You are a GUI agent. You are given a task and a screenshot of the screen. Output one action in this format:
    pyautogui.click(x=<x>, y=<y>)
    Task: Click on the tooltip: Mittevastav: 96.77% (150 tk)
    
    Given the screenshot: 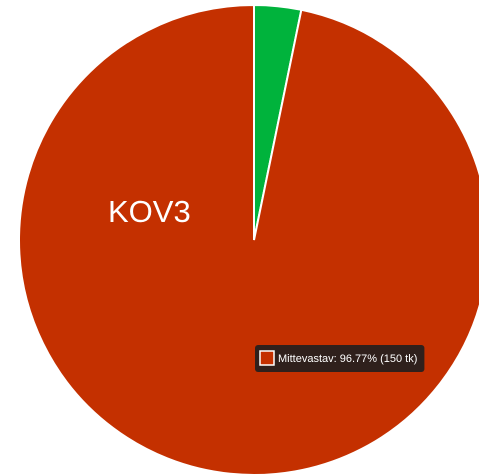 What is the action you would take?
    pyautogui.click(x=340, y=358)
    